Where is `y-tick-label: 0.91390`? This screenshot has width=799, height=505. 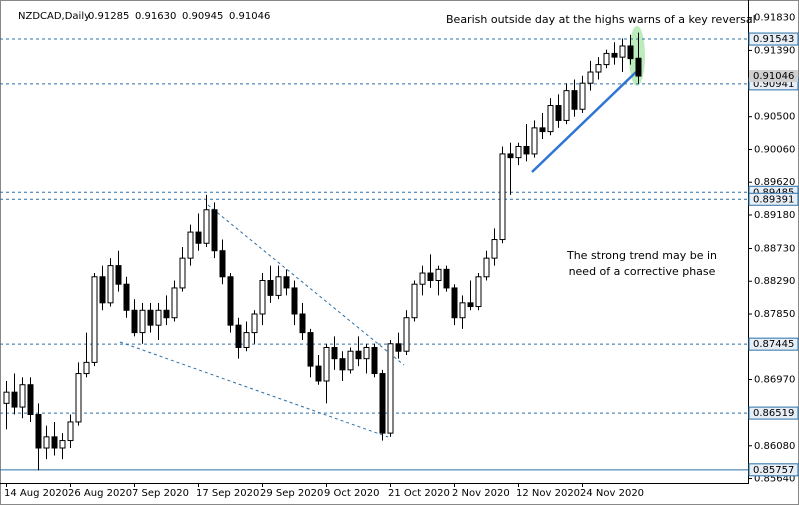 y-tick-label: 0.91390 is located at coordinates (774, 50).